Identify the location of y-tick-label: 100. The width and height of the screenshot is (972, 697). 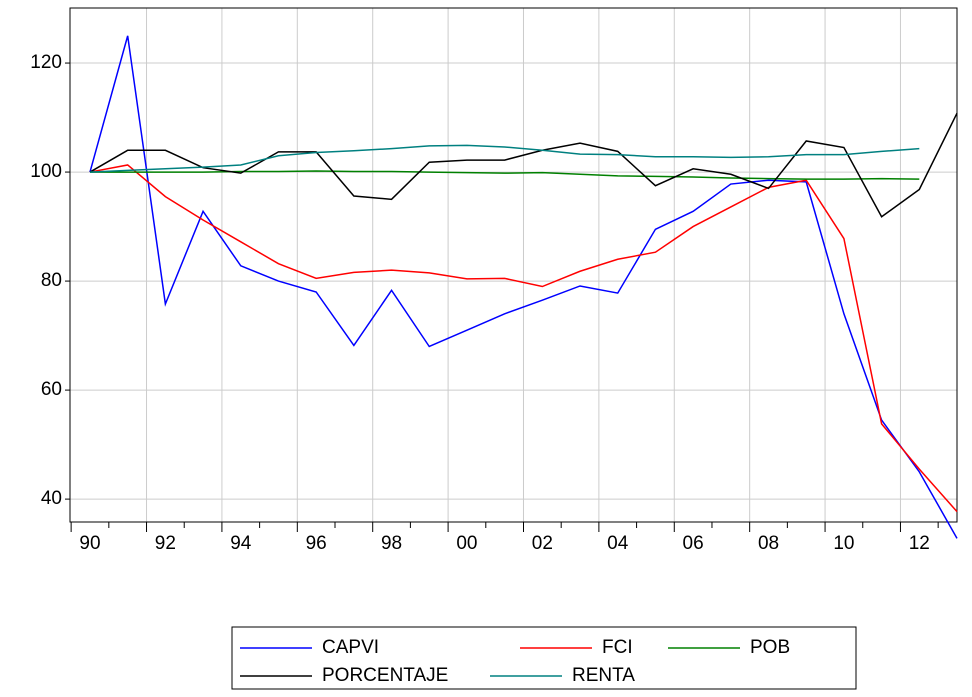
(46, 171).